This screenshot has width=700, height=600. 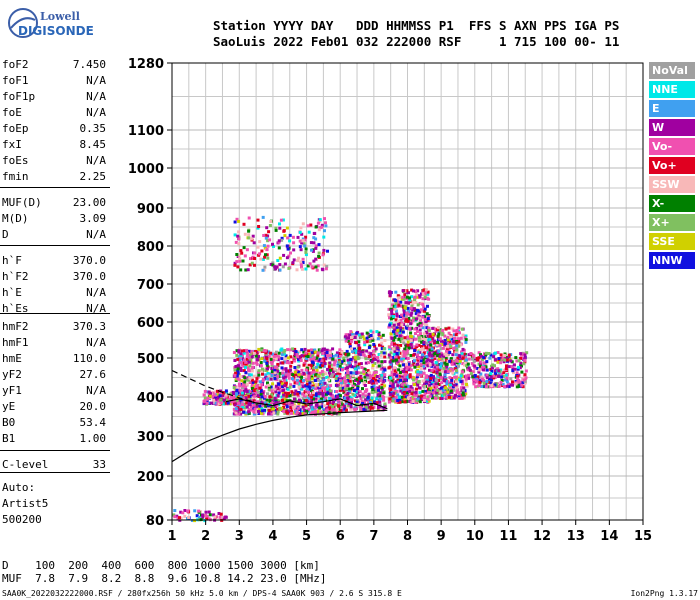 What do you see at coordinates (54, 262) in the screenshot?
I see `param-row-hf: h`F 370.0` at bounding box center [54, 262].